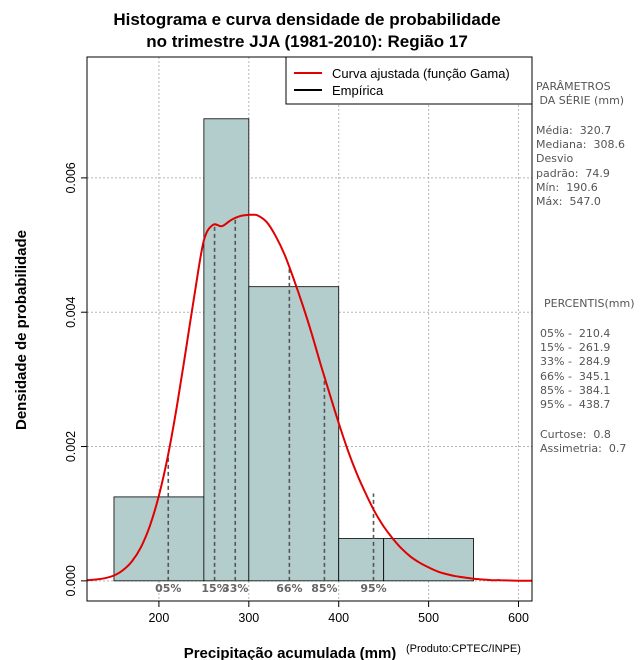  I want to click on legend: Curva ajustada (função Gama) Empírica, so click(409, 80).